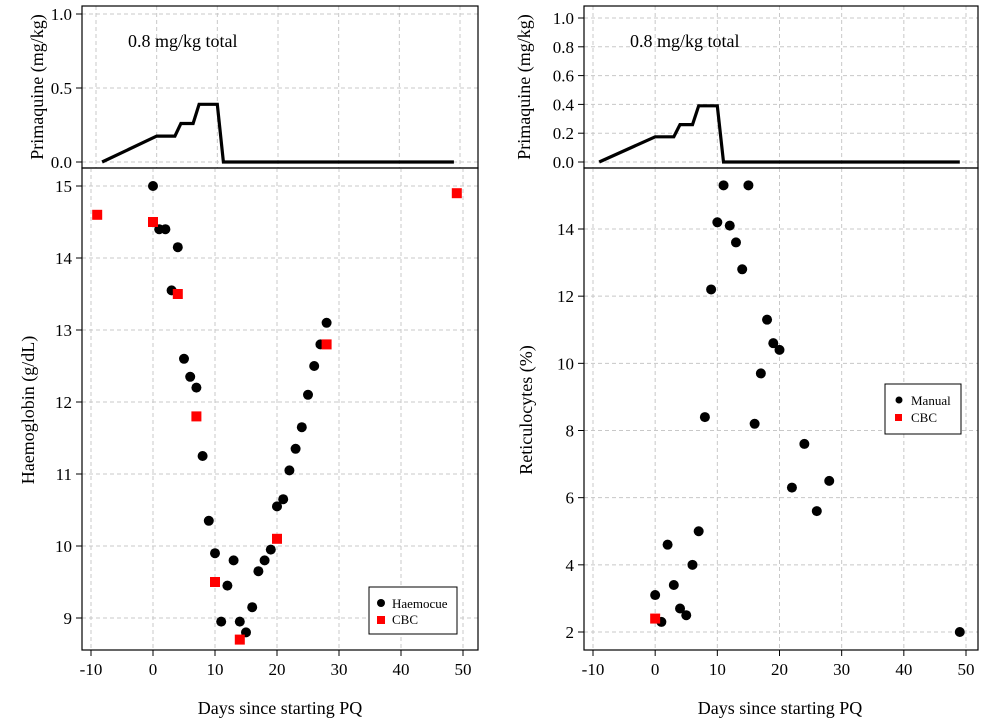  What do you see at coordinates (153, 669) in the screenshot?
I see `left-bottom-xtick-label: 0` at bounding box center [153, 669].